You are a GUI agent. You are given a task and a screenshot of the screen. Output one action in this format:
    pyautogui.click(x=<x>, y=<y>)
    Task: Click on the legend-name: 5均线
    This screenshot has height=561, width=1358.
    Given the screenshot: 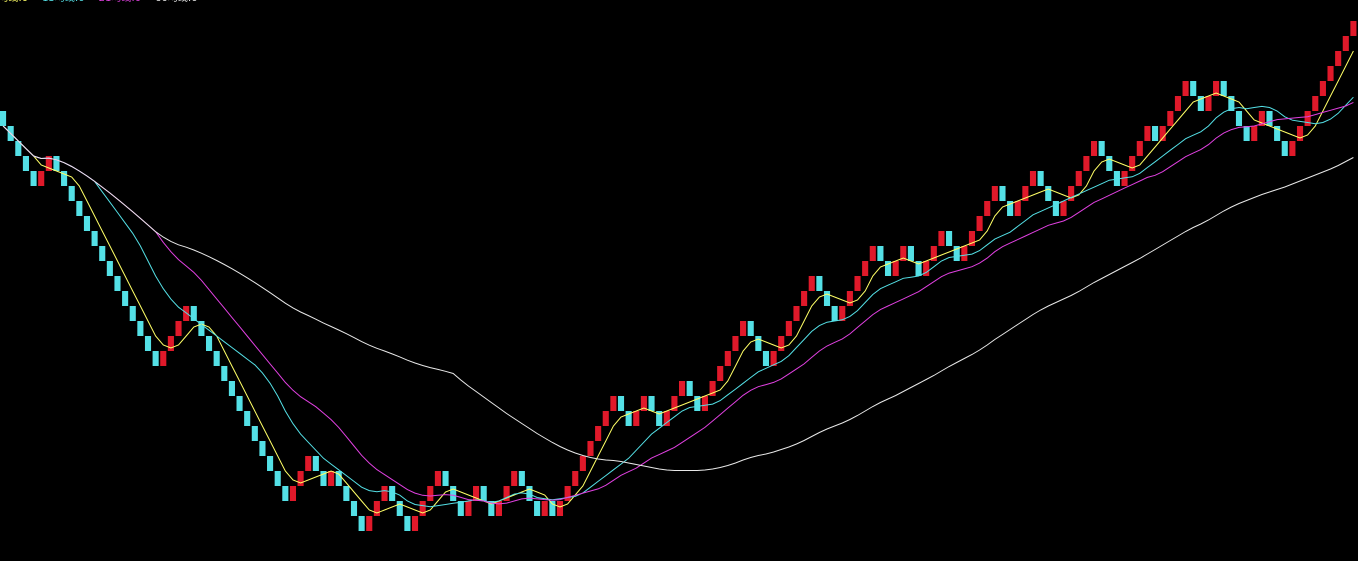 What is the action you would take?
    pyautogui.click(x=9, y=2)
    